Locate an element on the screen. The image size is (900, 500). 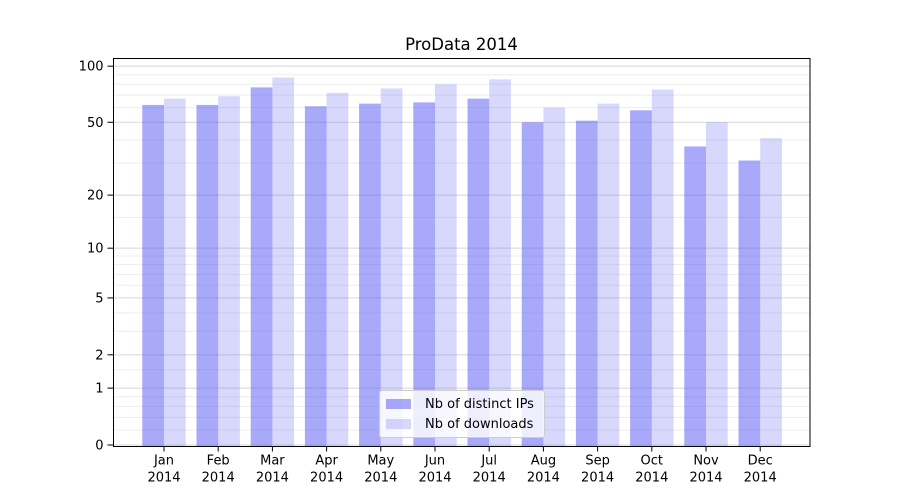
bar-feb-s0 is located at coordinates (207, 275).